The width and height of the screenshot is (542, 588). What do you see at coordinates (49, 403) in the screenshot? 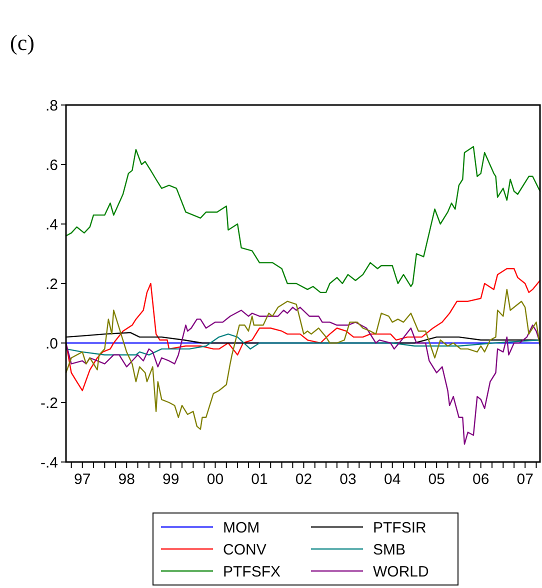
I see `y-tick-label: -.2` at bounding box center [49, 403].